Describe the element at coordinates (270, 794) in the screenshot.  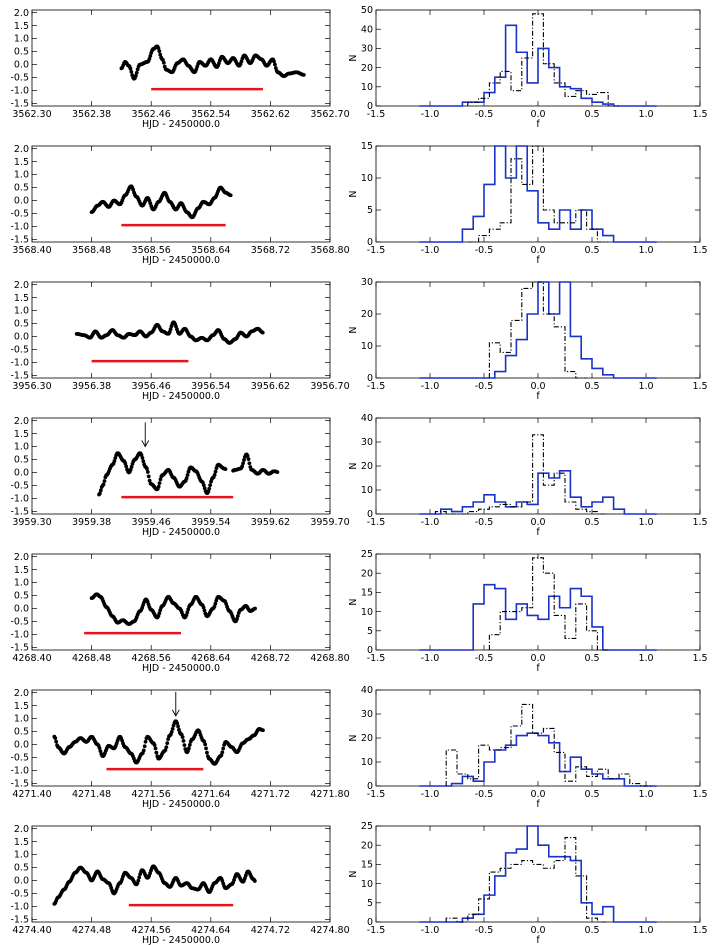
I see `x-tick-label: 4271.72` at that location.